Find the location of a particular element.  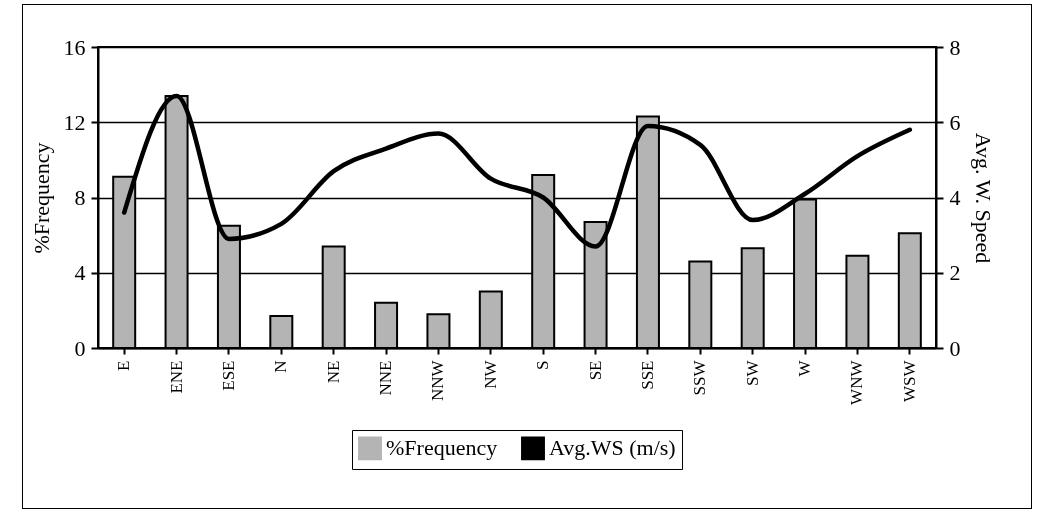

y-tick-label: 8 is located at coordinates (80, 197).